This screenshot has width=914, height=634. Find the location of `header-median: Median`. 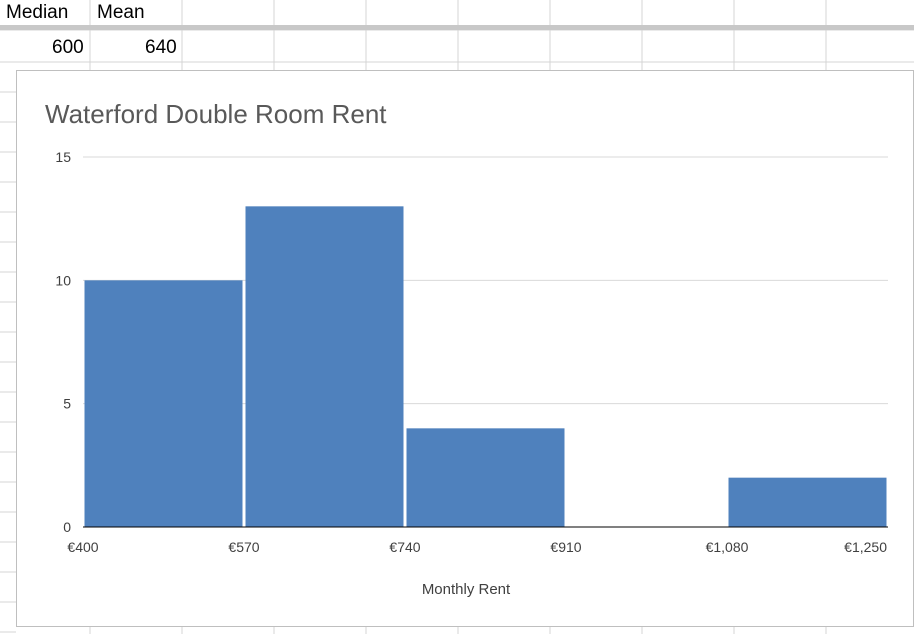

header-median: Median is located at coordinates (37, 12).